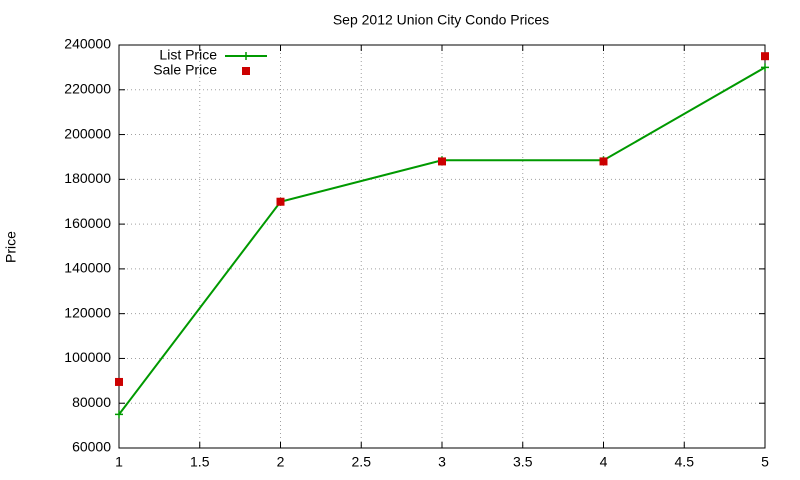 The image size is (800, 480). Describe the element at coordinates (200, 462) in the screenshot. I see `x-tick-label: 1.5` at that location.